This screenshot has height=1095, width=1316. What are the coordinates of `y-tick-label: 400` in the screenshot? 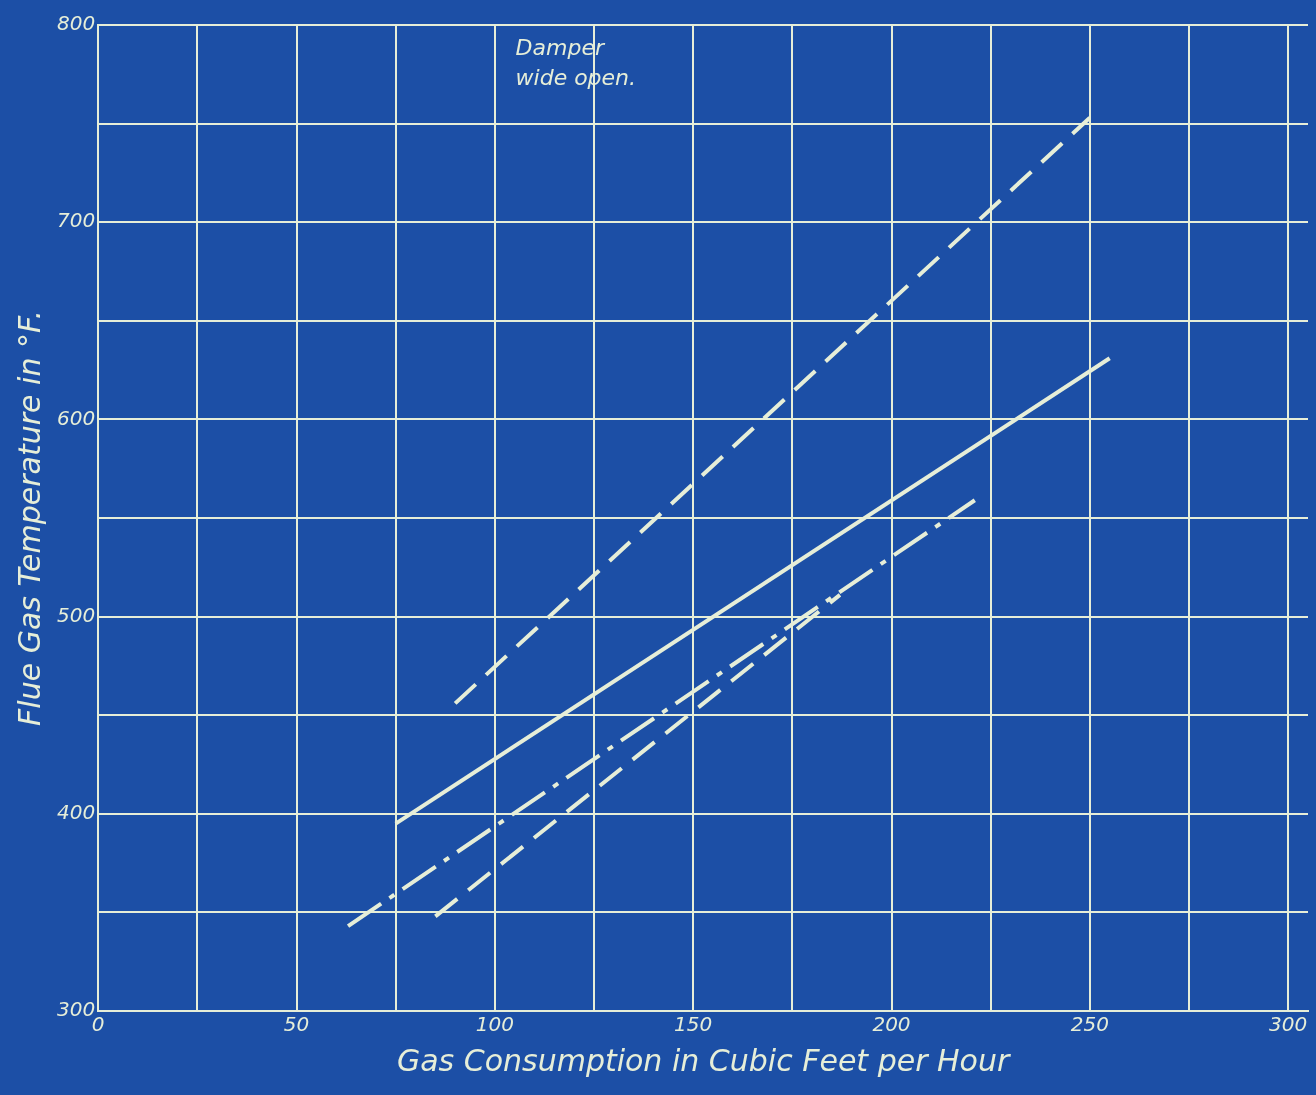 It's located at (76, 812).